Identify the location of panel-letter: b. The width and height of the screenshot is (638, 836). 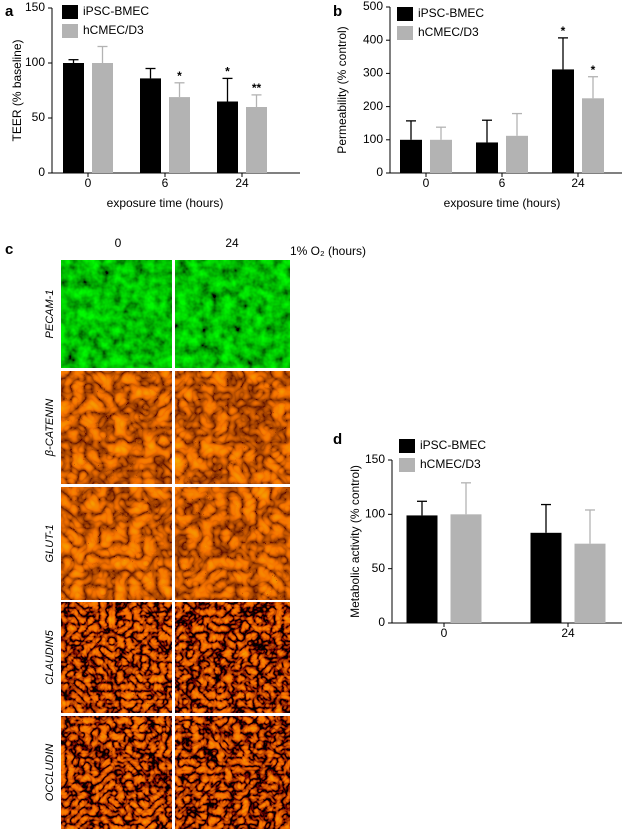
(337, 11).